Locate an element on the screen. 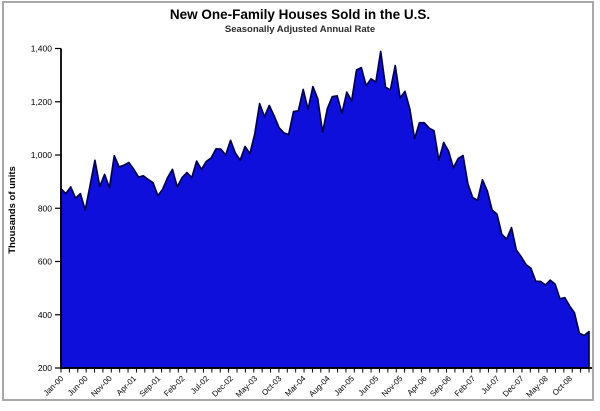  y-tick-label: 600 is located at coordinates (45, 262).